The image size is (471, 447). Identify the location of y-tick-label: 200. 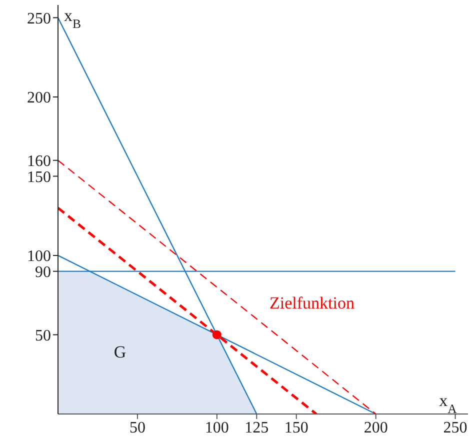
(39, 98).